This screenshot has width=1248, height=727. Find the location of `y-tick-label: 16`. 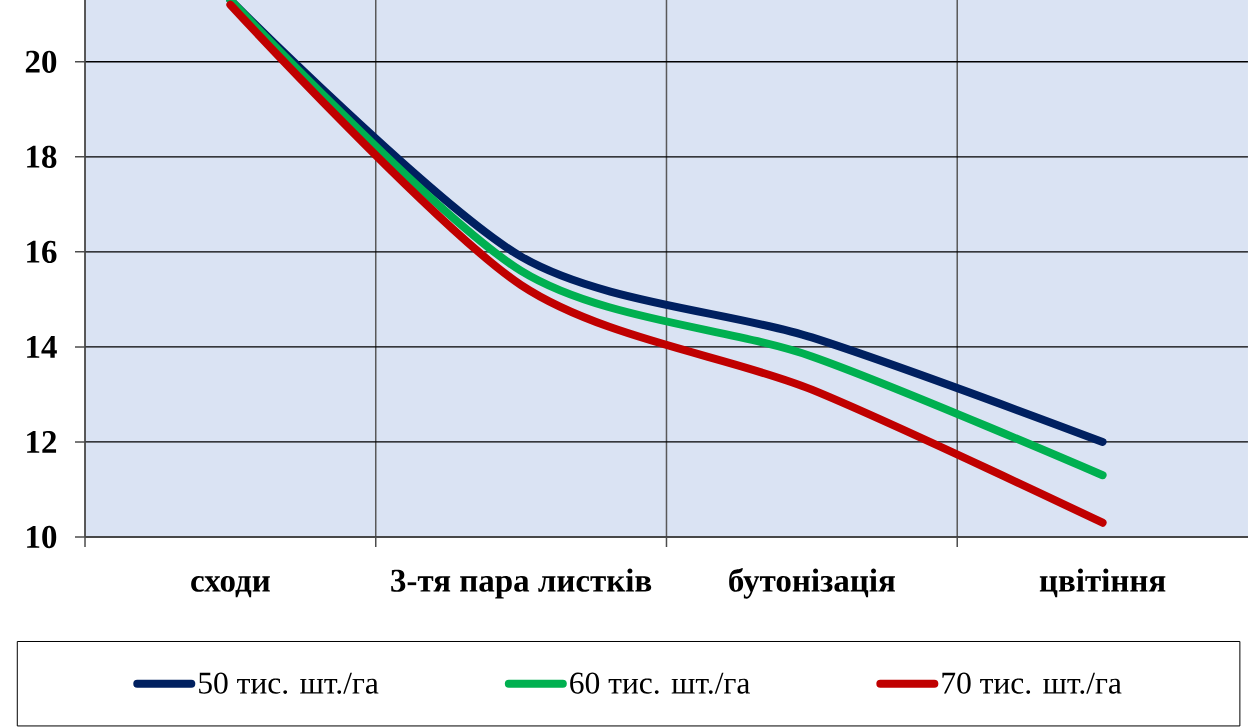

y-tick-label: 16 is located at coordinates (42, 251).